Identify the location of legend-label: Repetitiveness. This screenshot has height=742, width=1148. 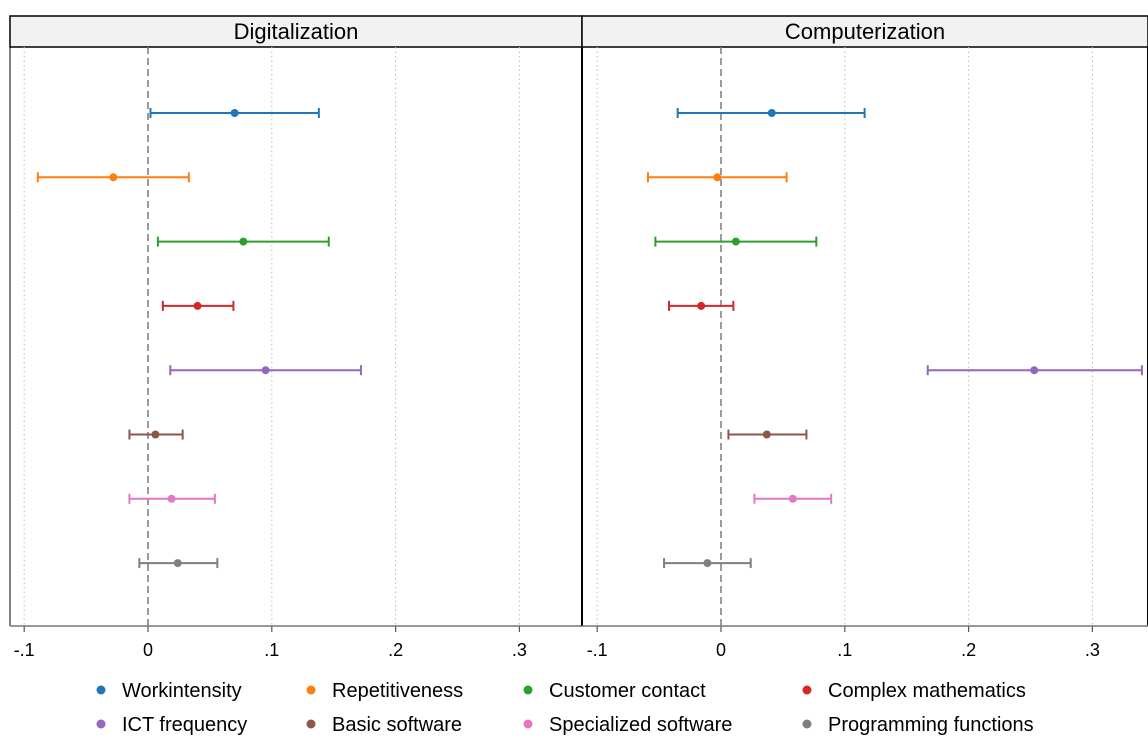
(397, 691).